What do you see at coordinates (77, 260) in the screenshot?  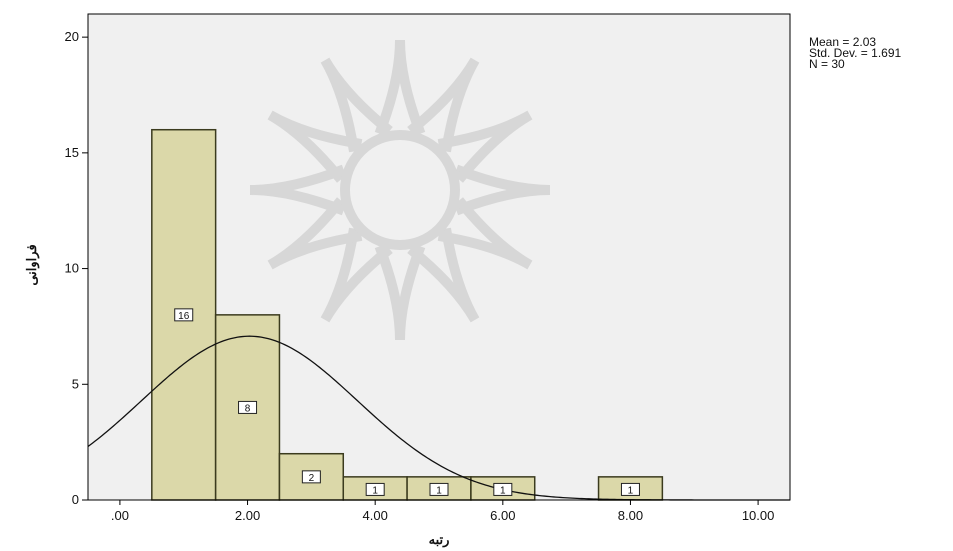 I see `y-axis: 0 5 10 15 20` at bounding box center [77, 260].